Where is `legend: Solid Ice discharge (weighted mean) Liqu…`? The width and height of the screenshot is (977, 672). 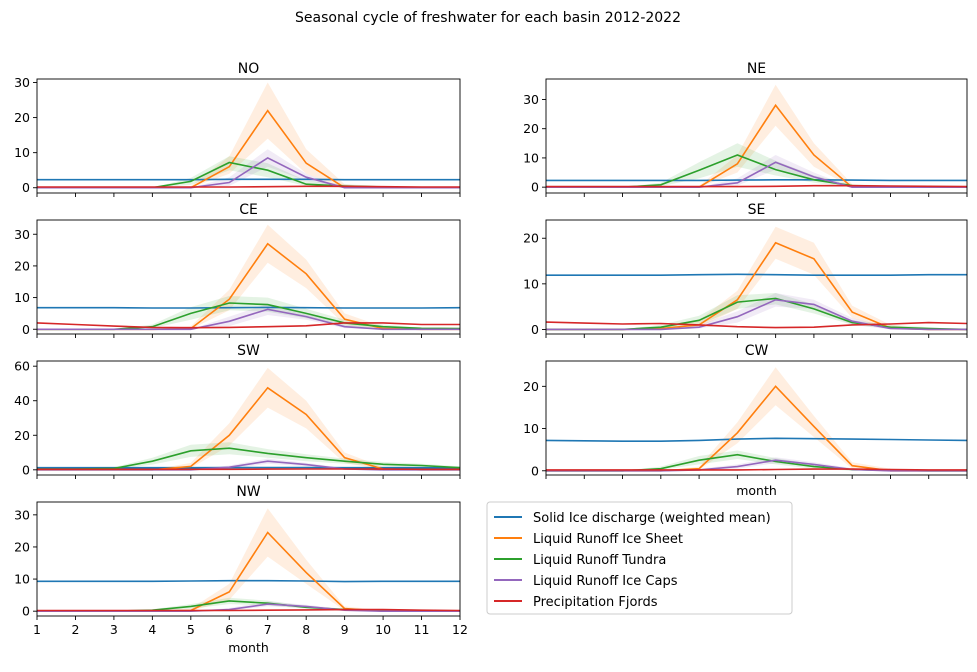 legend: Solid Ice discharge (weighted mean) Liqu… is located at coordinates (639, 558).